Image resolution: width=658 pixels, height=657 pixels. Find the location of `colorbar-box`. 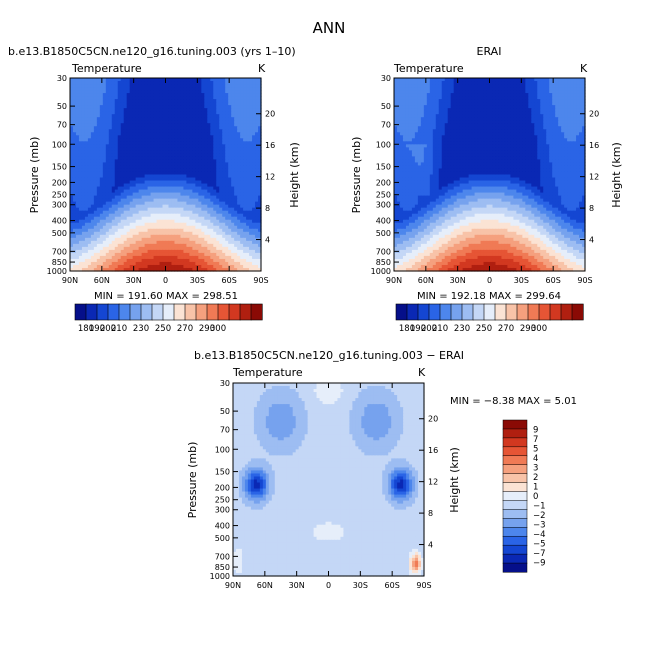

colorbar-box is located at coordinates (113, 312).